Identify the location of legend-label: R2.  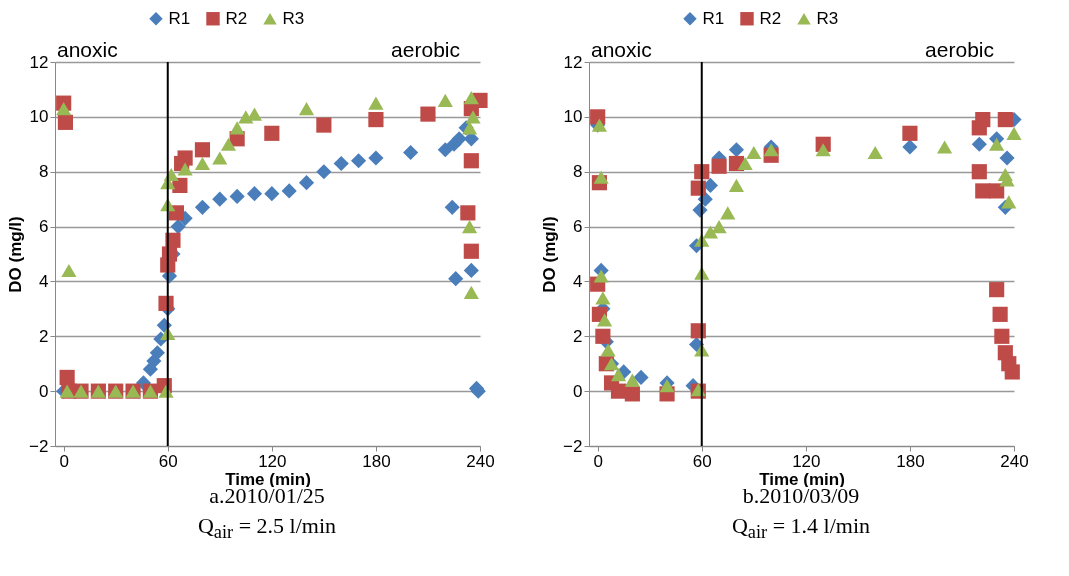
(770, 18).